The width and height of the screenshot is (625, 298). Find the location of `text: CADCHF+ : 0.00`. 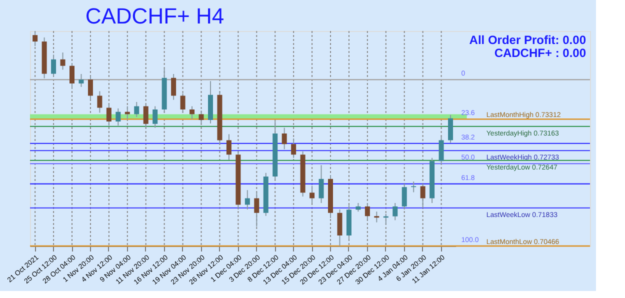

text: CADCHF+ : 0.00 is located at coordinates (540, 53).